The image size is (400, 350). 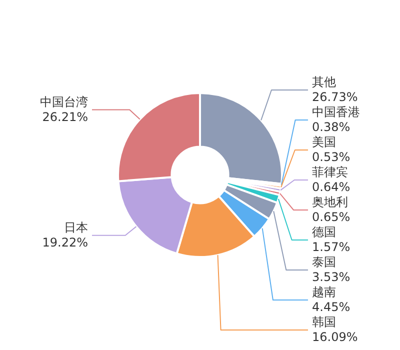 What do you see at coordinates (76, 227) in the screenshot?
I see `slice-label: 日本` at bounding box center [76, 227].